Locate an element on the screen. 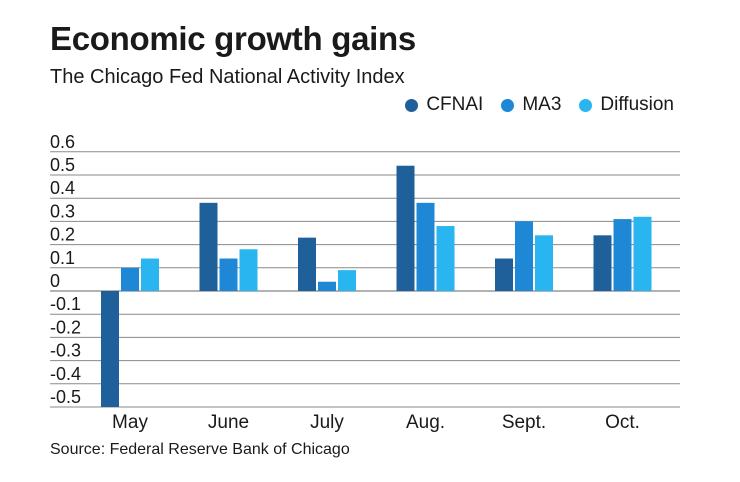 The image size is (740, 482). x-tick-label: July is located at coordinates (327, 422).